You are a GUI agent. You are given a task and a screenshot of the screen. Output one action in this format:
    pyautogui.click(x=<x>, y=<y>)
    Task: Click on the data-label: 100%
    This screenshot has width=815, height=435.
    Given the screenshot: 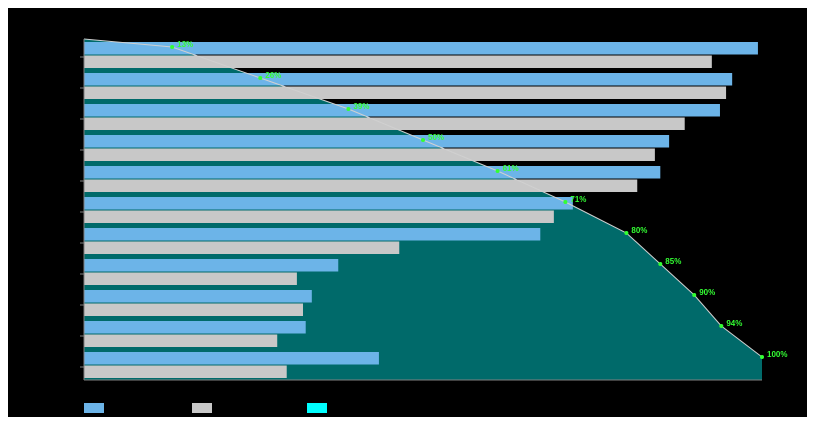 What is the action you would take?
    pyautogui.click(x=777, y=354)
    